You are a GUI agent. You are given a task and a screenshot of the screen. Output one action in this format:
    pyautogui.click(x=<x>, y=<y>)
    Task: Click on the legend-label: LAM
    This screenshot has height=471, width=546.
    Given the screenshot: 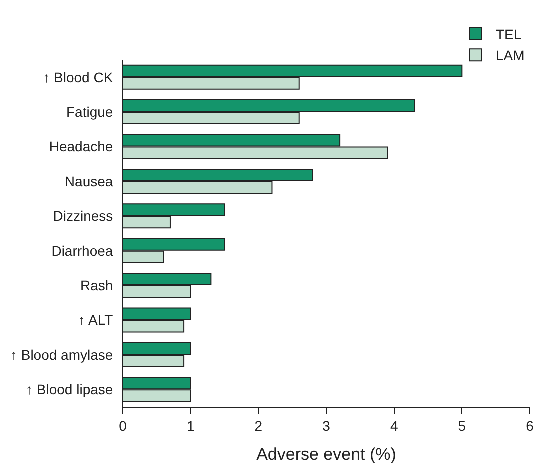 What is the action you would take?
    pyautogui.click(x=510, y=56)
    